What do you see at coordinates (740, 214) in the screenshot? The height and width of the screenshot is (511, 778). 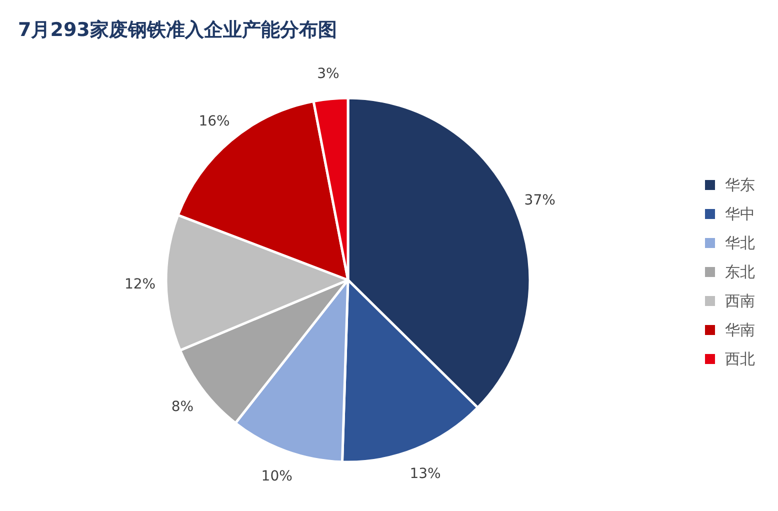 I see `legend-label: 华中` at bounding box center [740, 214].